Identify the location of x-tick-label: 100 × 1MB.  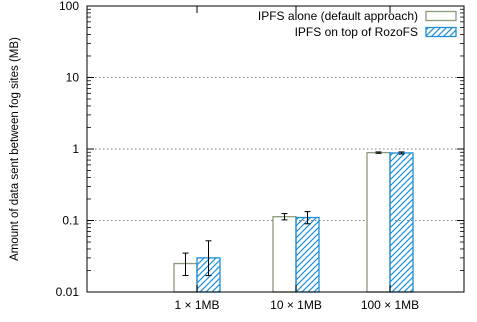
(390, 305).